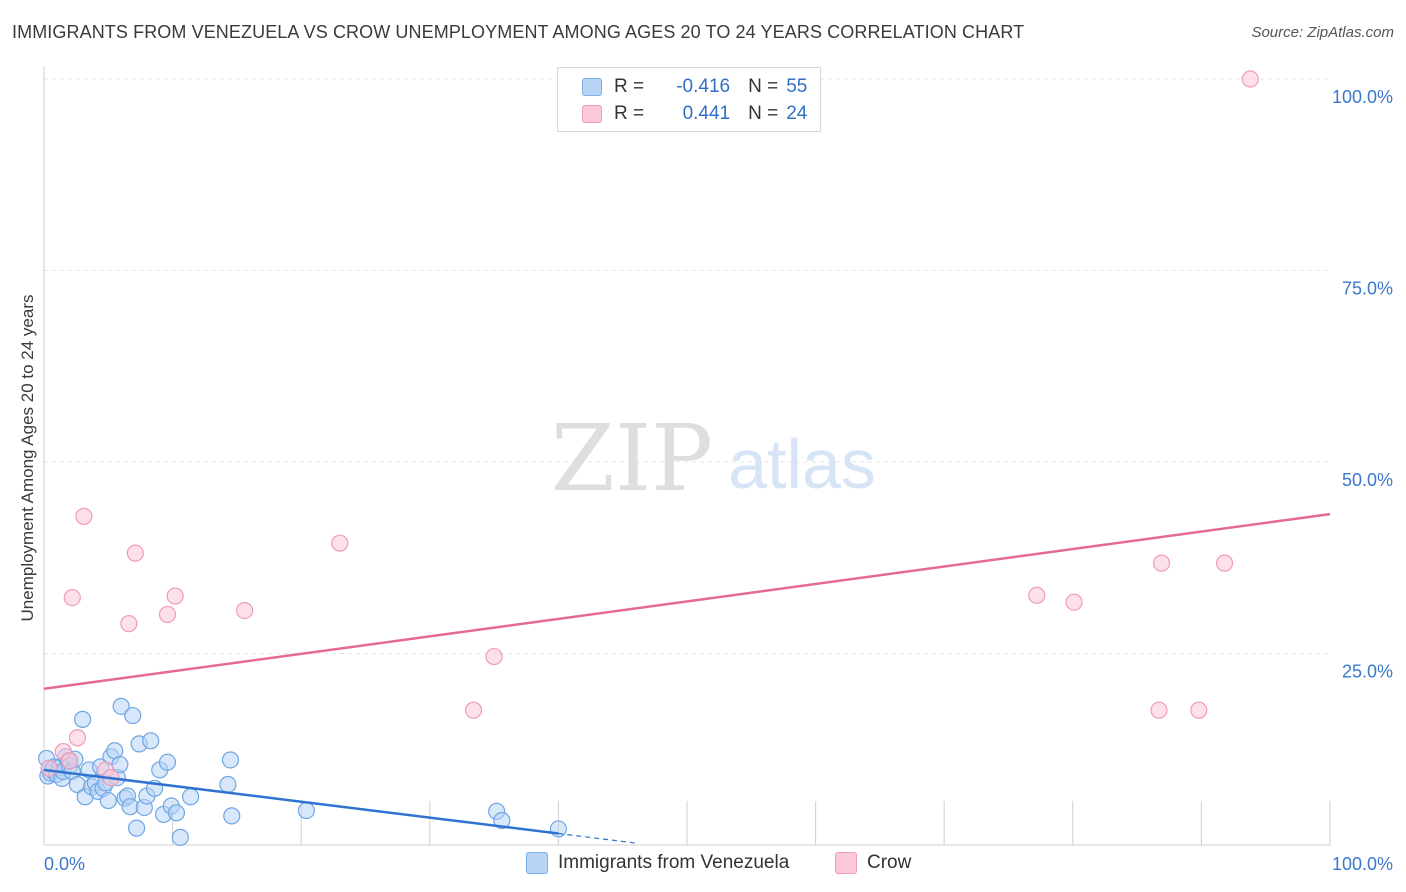 Image resolution: width=1406 pixels, height=892 pixels. I want to click on source-note: Source: ZipAtlas.com, so click(1322, 32).